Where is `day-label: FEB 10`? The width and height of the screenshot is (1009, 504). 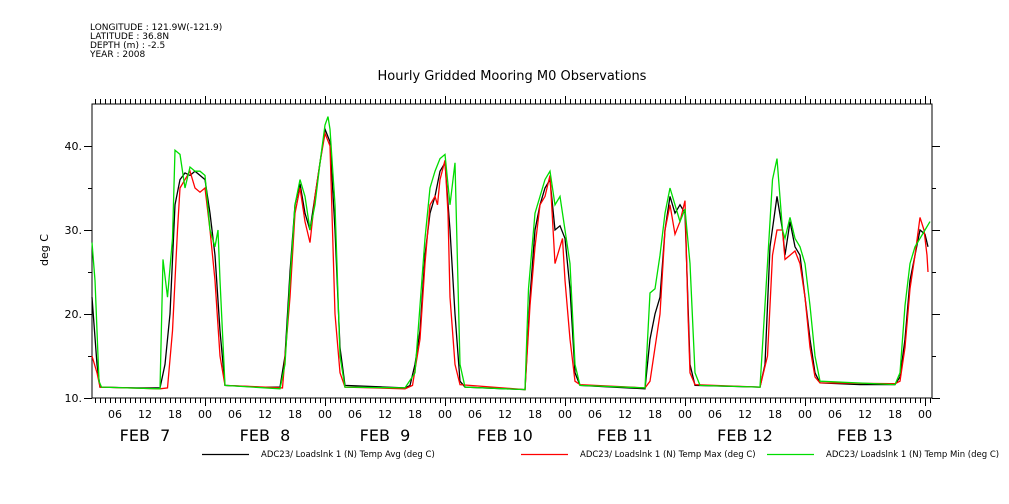 day-label: FEB 10 is located at coordinates (505, 435).